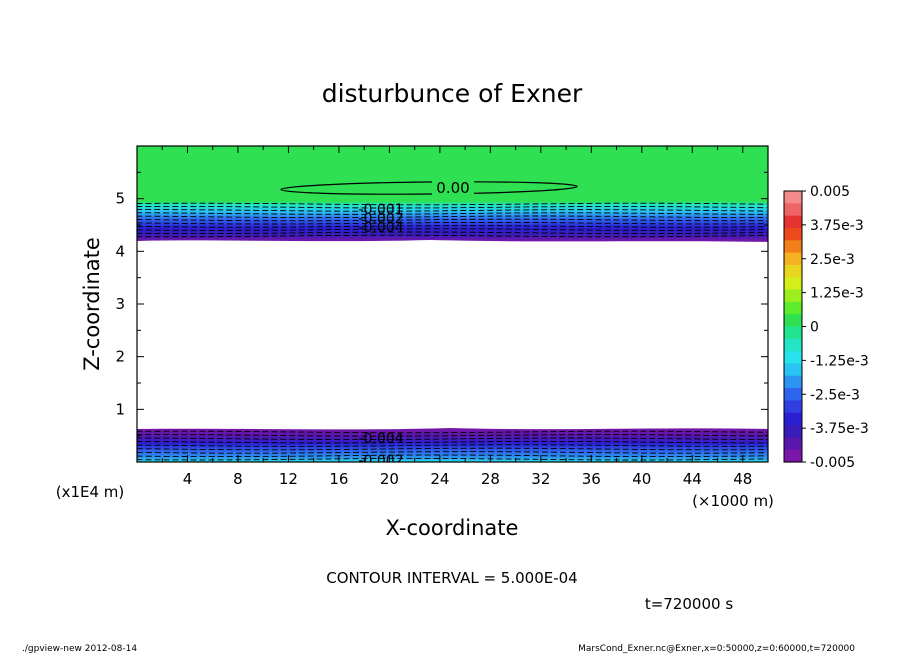 This screenshot has width=904, height=654. I want to click on colorbar-label: -3.75e-3, so click(839, 429).